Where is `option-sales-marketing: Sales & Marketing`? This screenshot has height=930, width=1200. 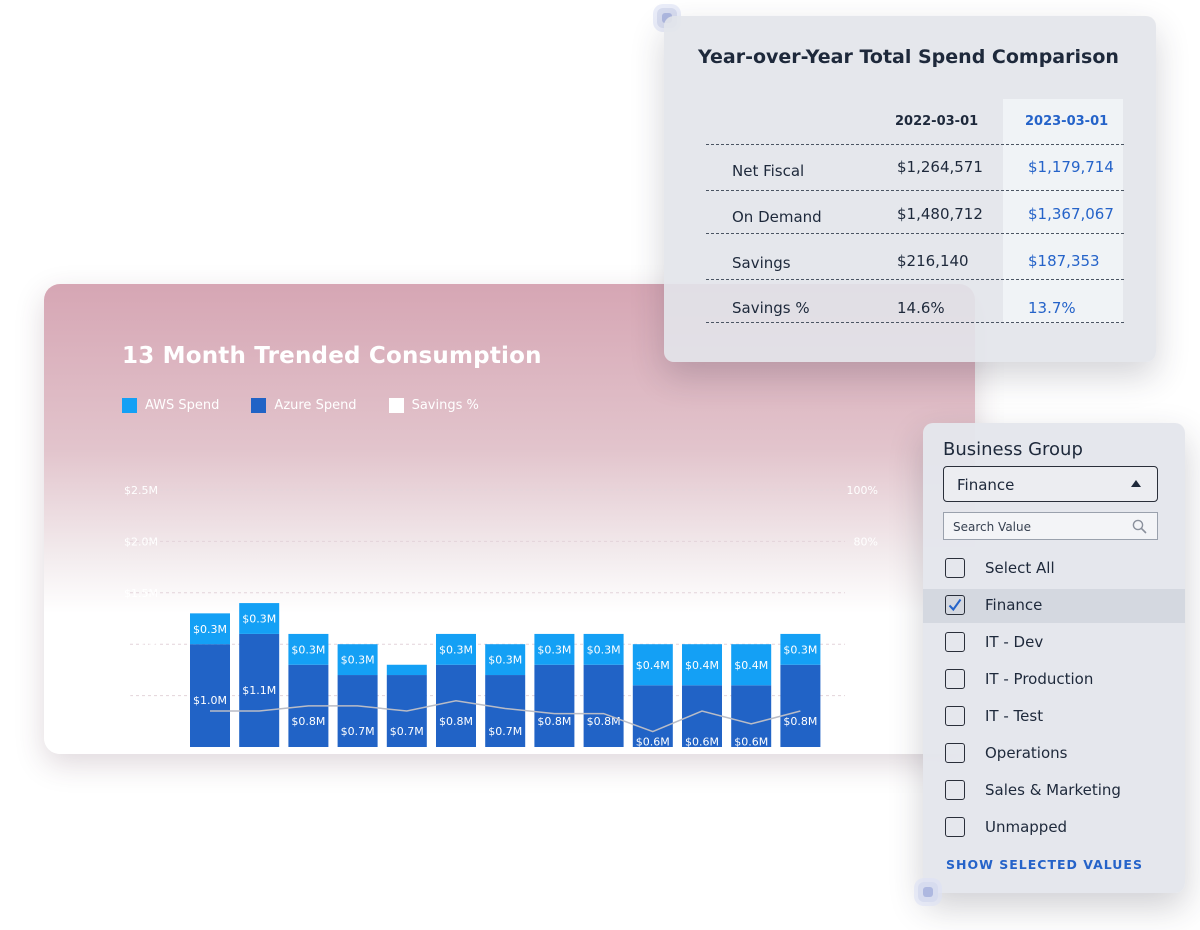
option-sales-marketing: Sales & Marketing is located at coordinates (1054, 791).